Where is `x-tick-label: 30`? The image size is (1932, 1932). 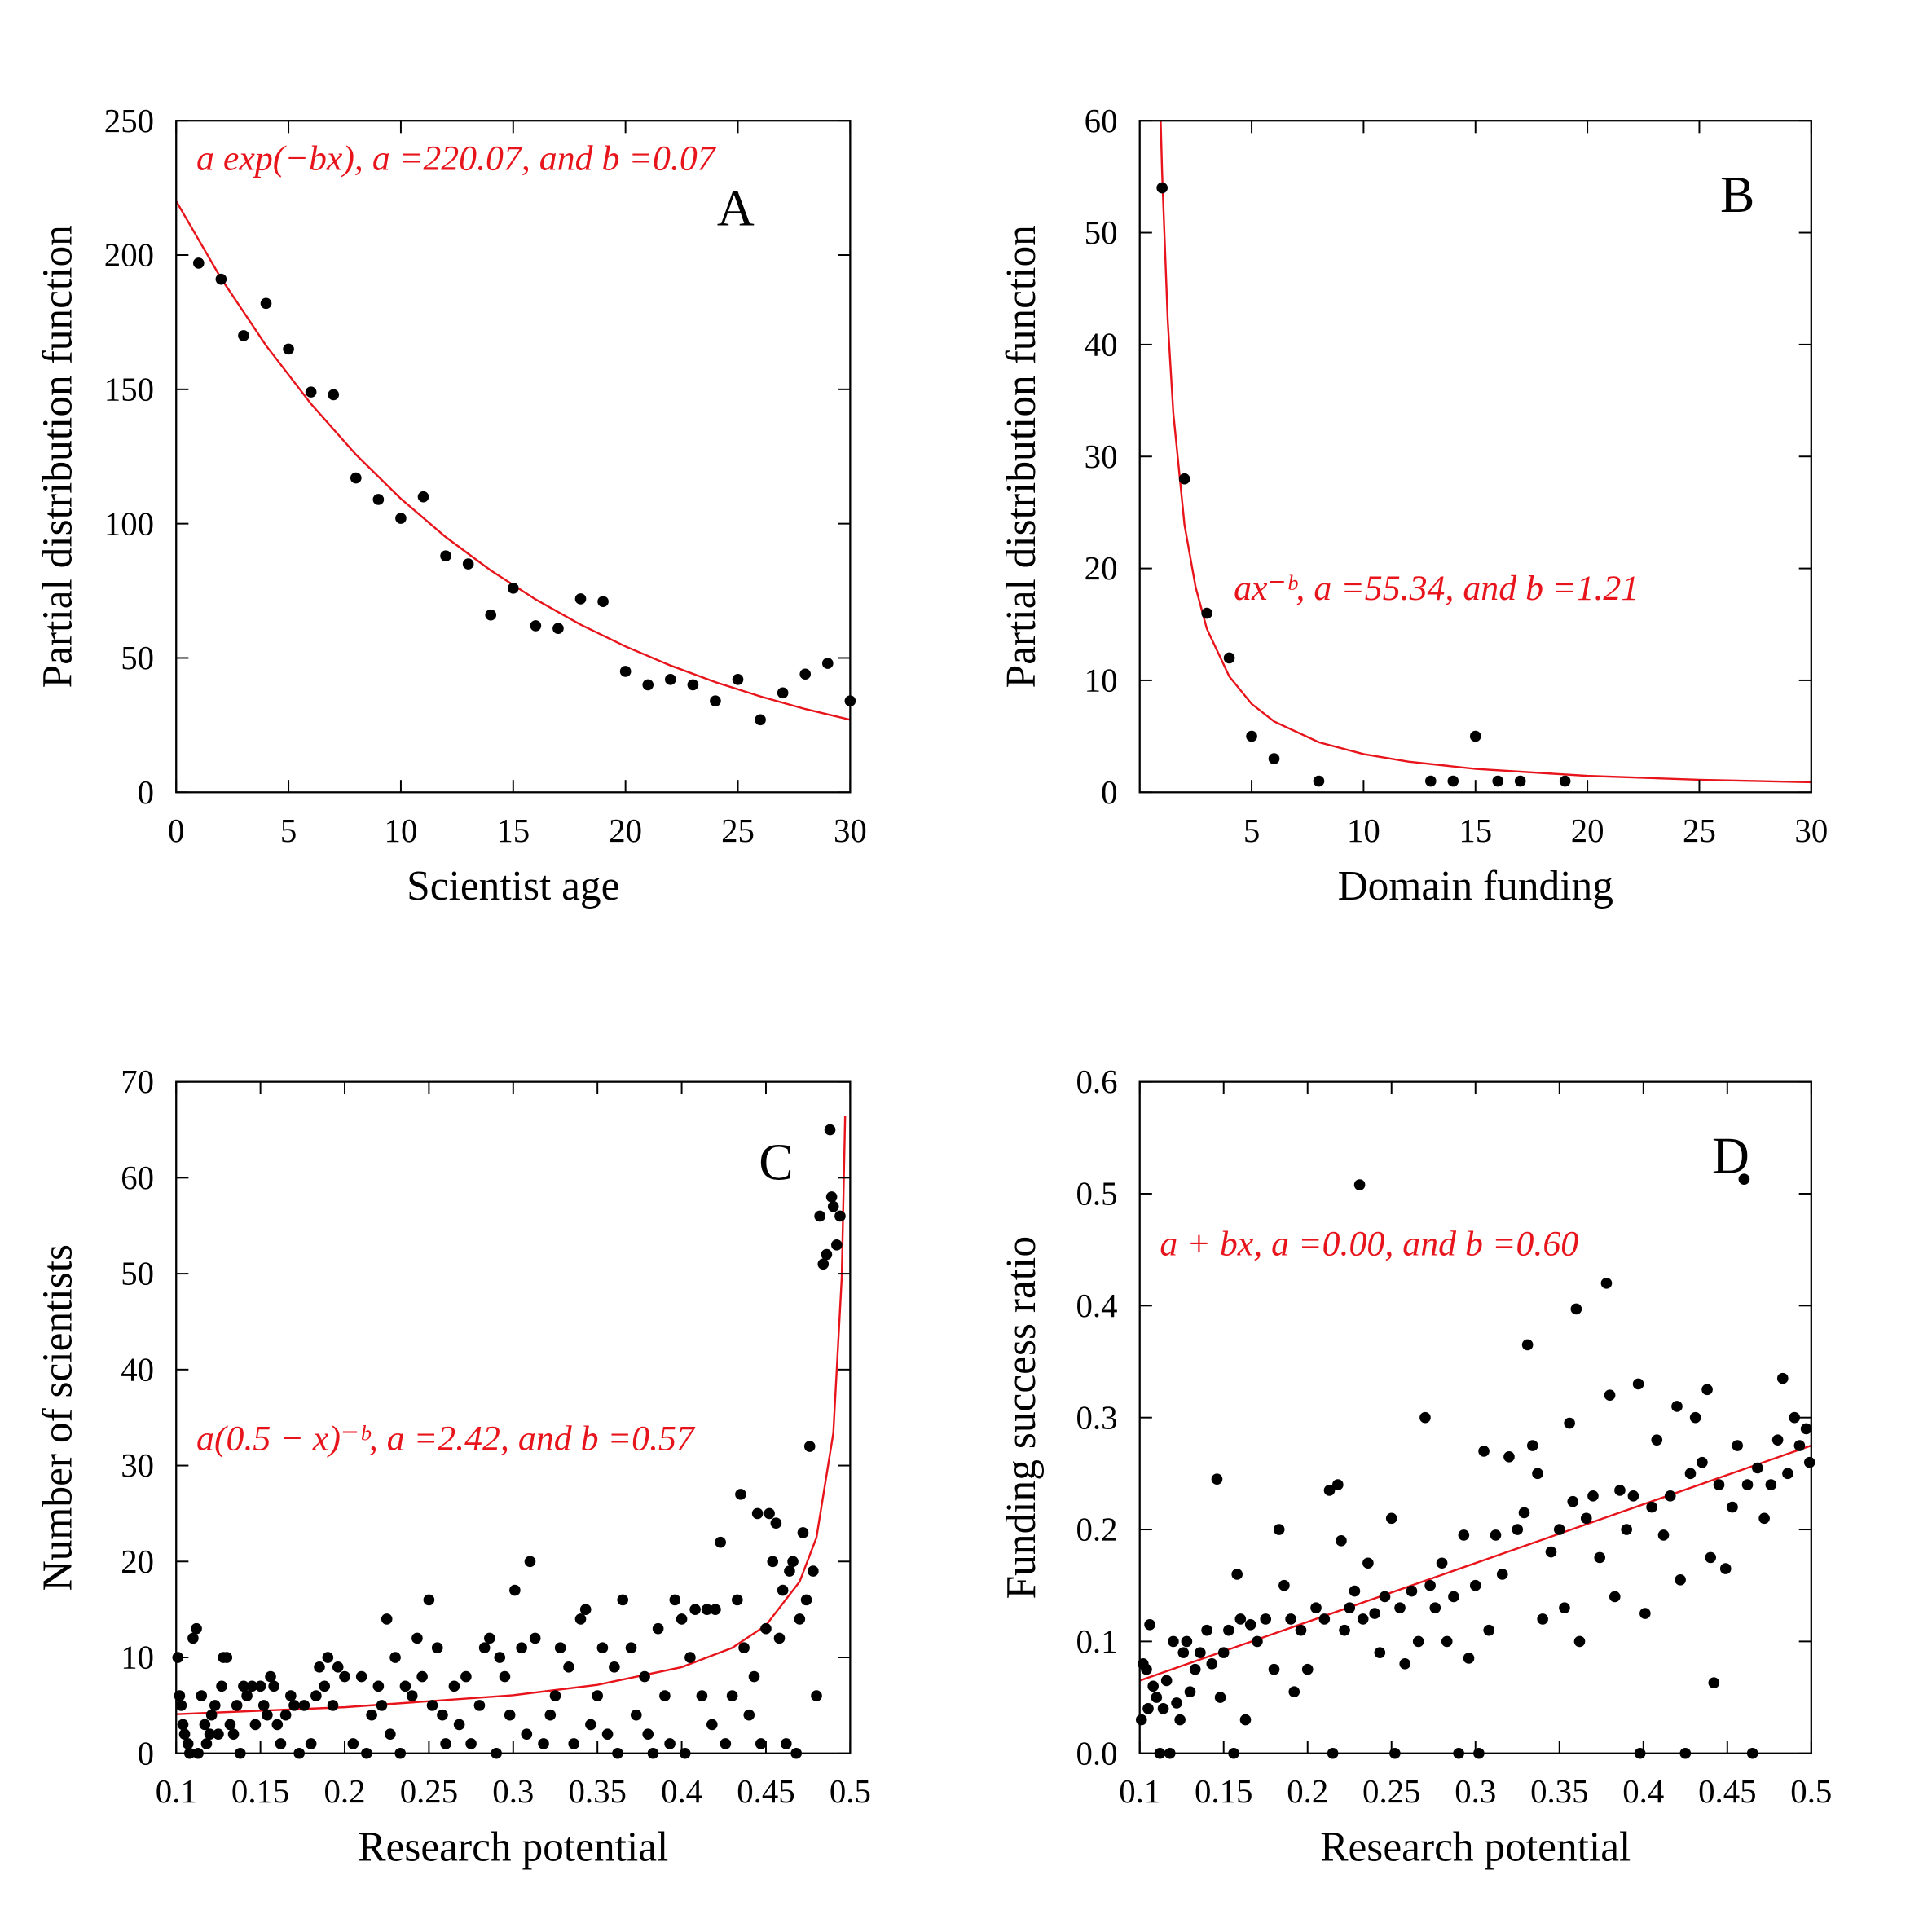
x-tick-label: 30 is located at coordinates (1811, 830).